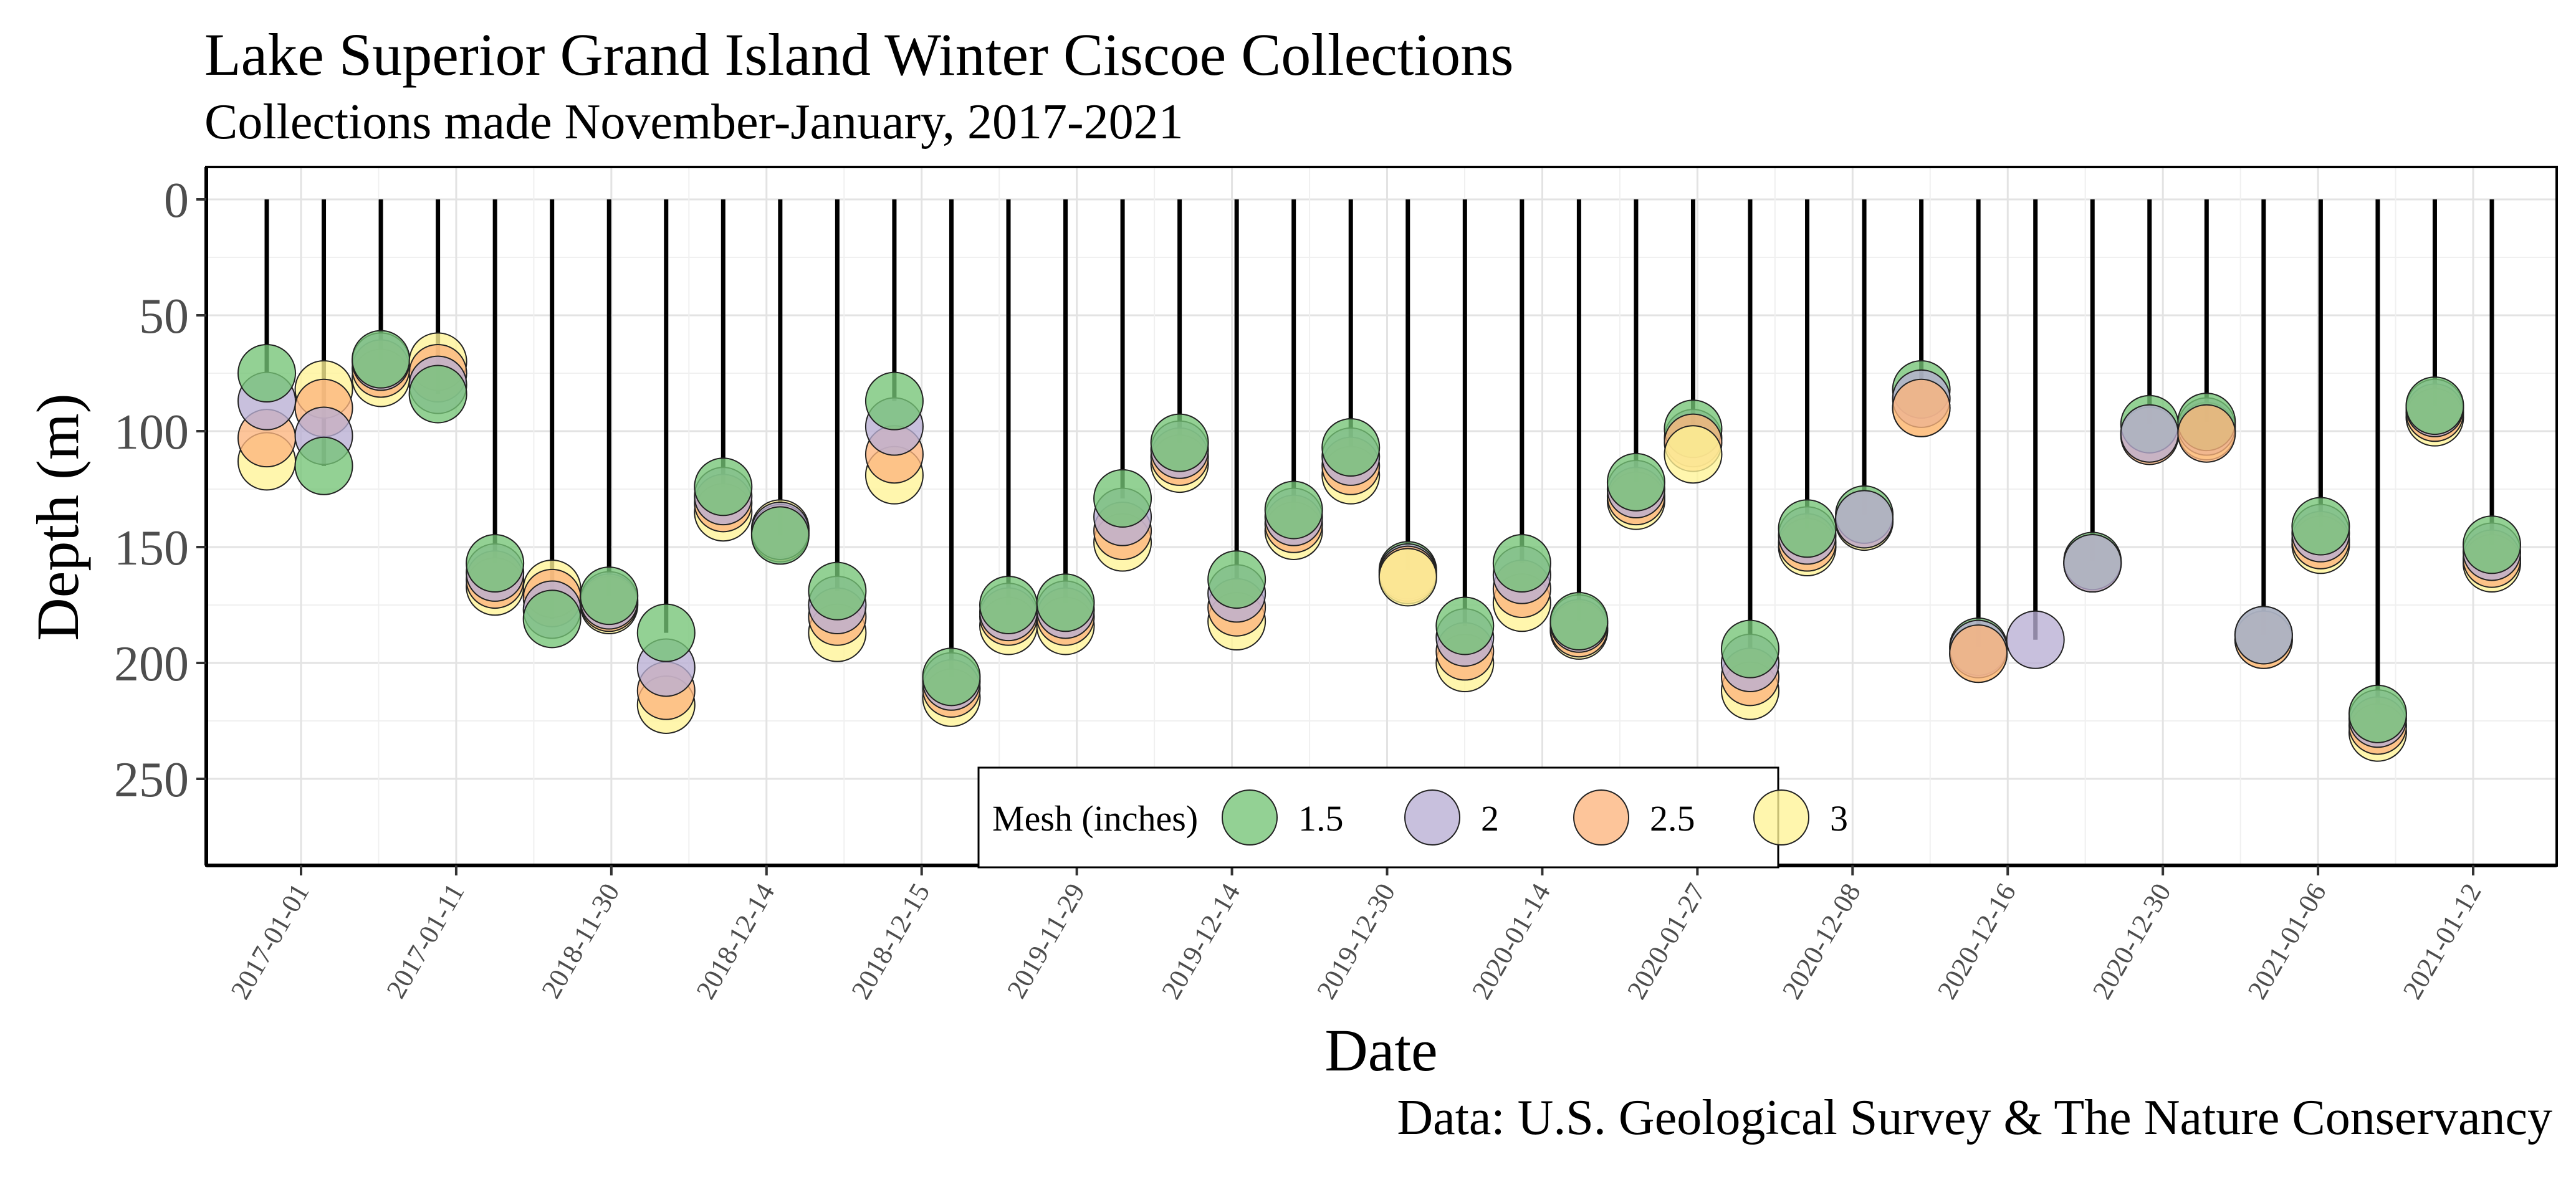 Image resolution: width=2576 pixels, height=1177 pixels. Describe the element at coordinates (58, 517) in the screenshot. I see `y-axis-title: Depth (m)` at that location.